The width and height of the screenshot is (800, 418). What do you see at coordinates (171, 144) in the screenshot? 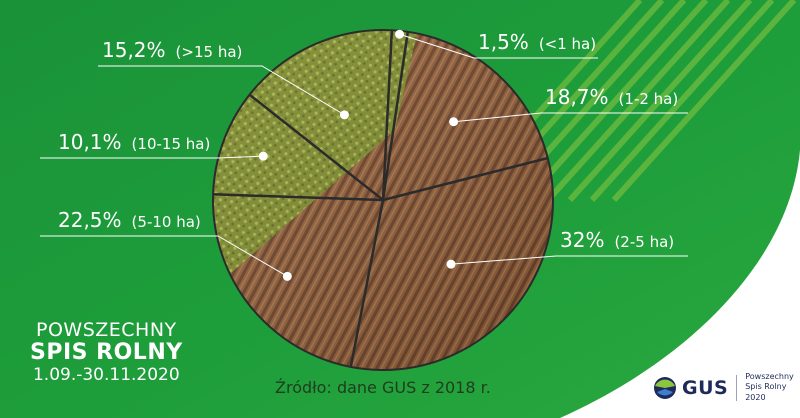
I see `pie-label-range: (10-15 ha)` at bounding box center [171, 144].